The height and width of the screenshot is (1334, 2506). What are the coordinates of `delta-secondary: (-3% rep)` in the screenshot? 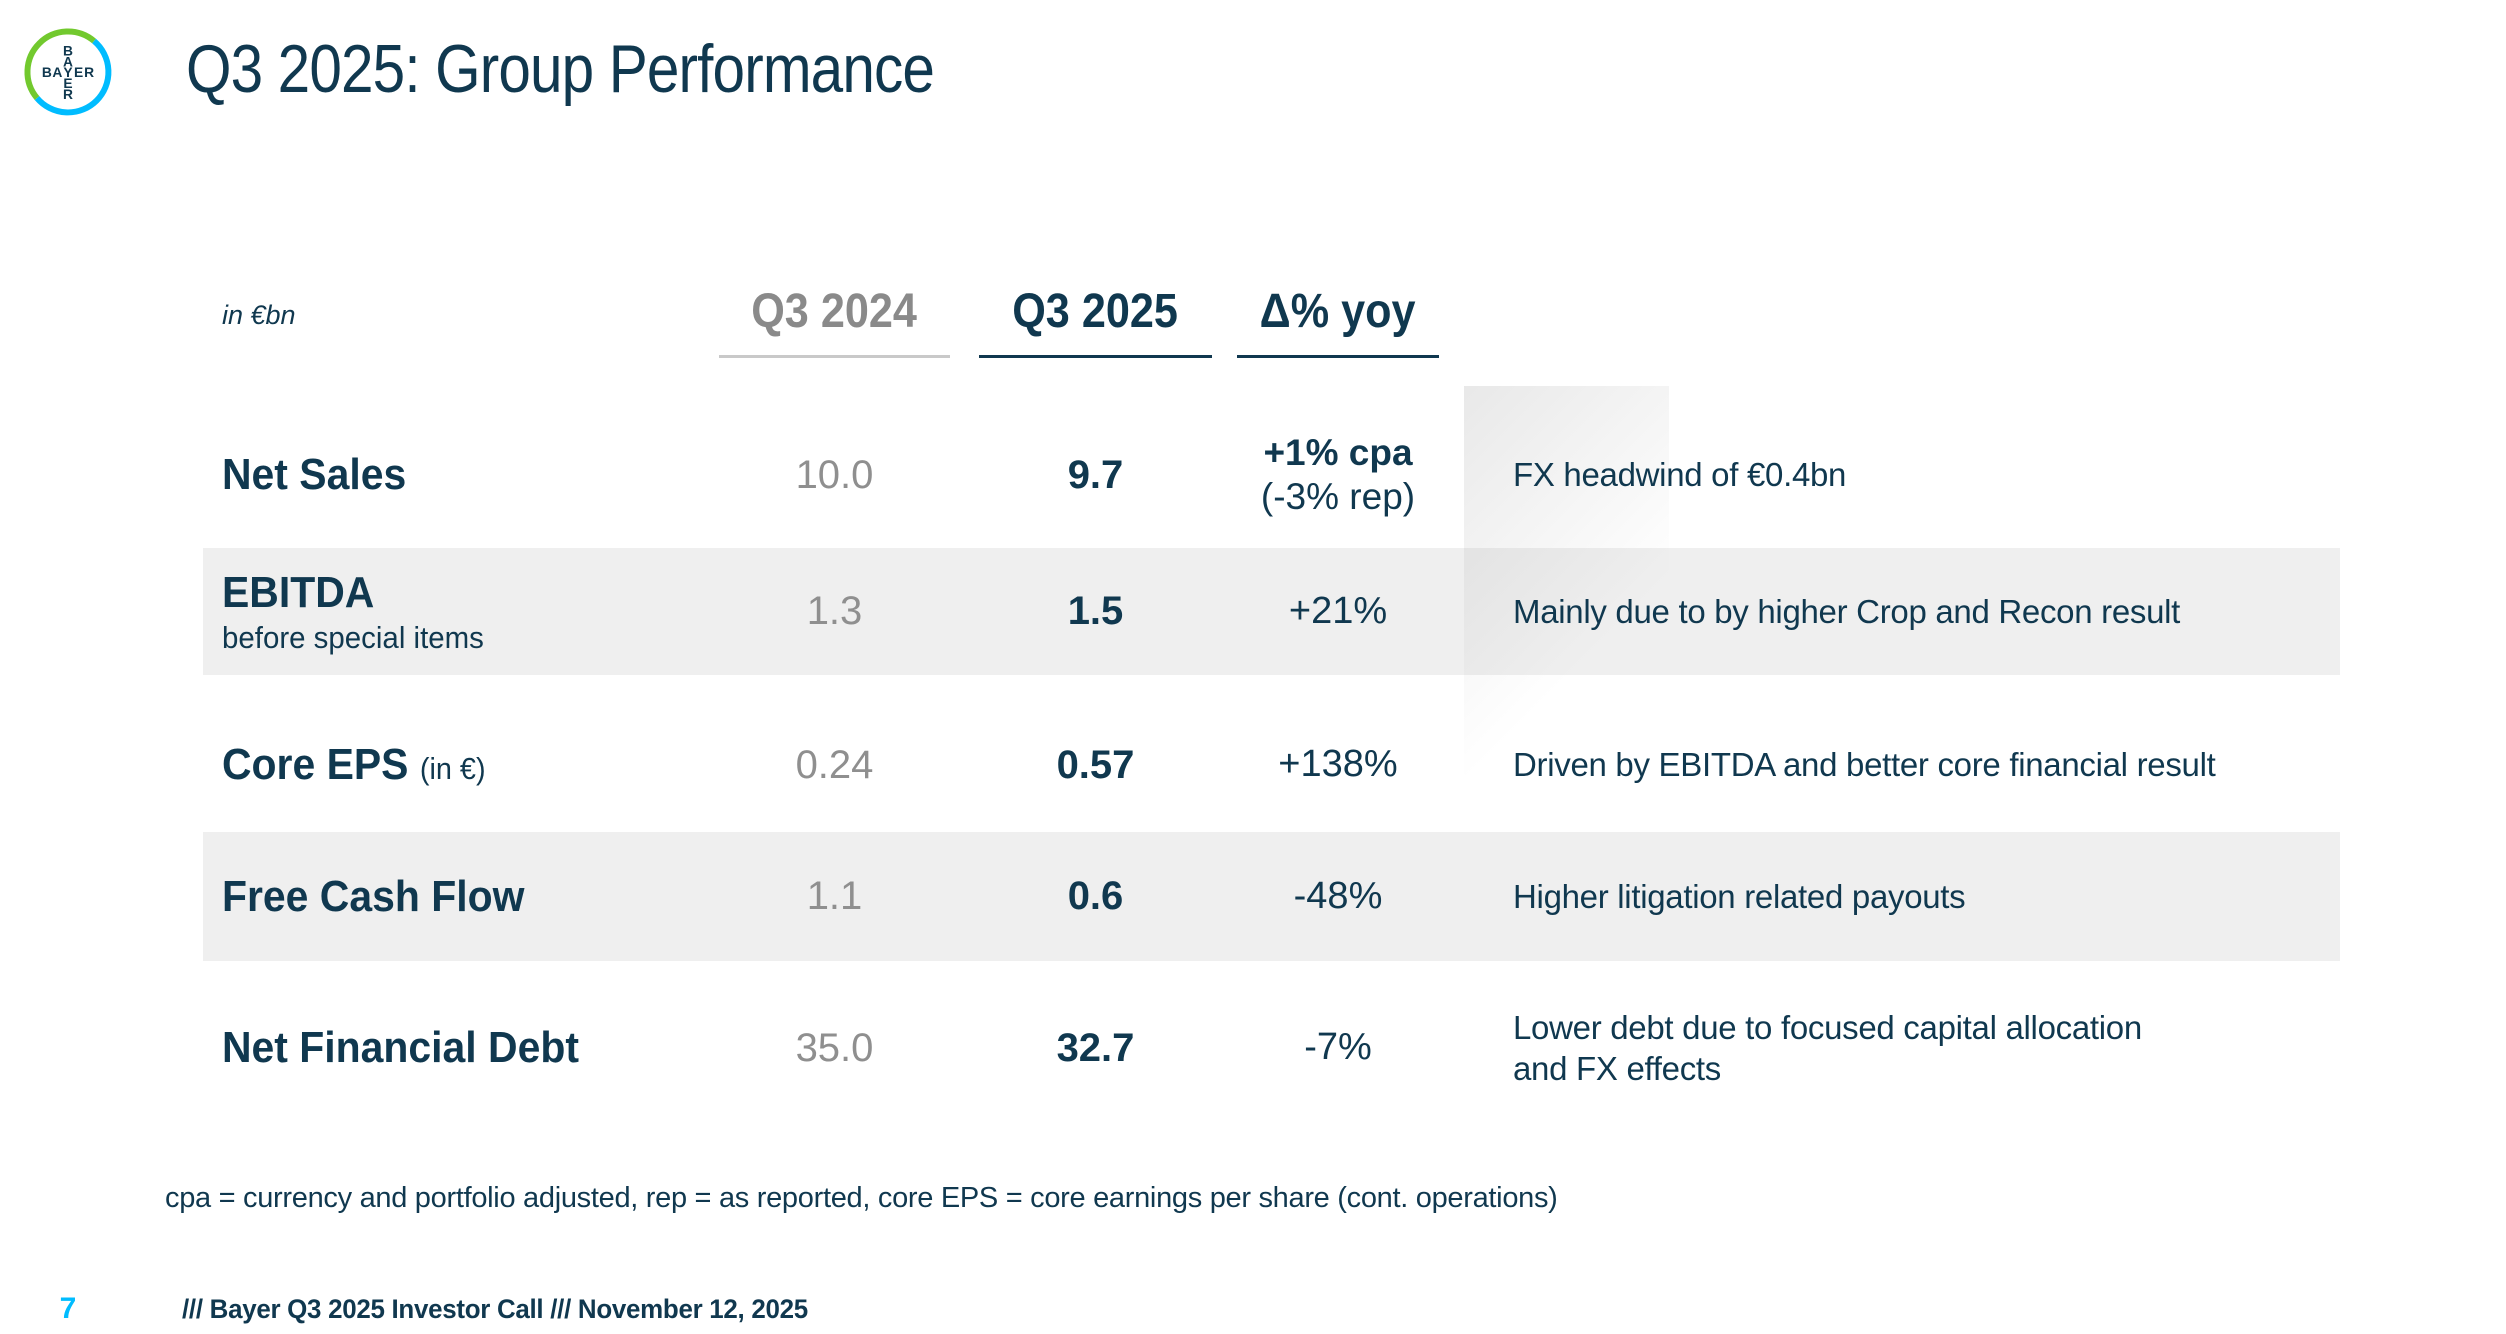 It's located at (1338, 496).